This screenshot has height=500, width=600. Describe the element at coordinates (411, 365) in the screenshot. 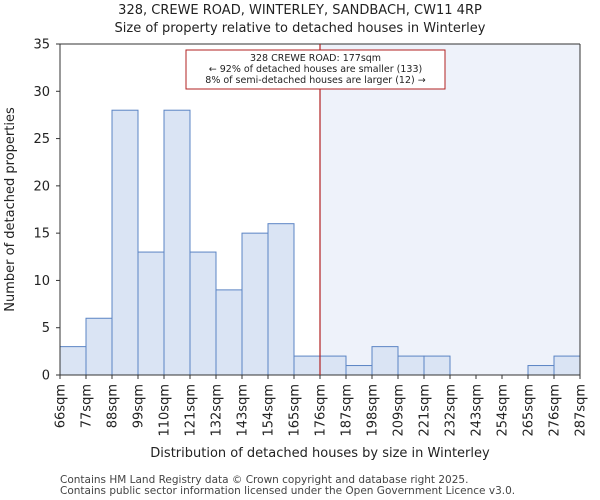

I see `bar-209sqm` at that location.